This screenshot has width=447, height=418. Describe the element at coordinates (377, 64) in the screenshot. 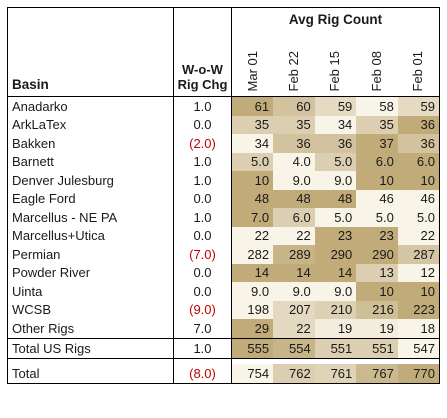

I see `date-header: Feb 08` at that location.